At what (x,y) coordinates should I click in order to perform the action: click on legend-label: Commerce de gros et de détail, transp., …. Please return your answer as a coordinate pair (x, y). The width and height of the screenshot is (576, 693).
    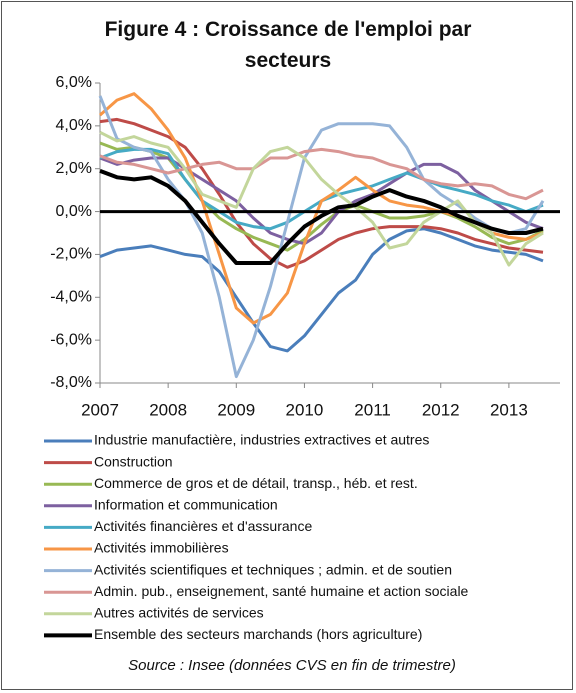
    Looking at the image, I should click on (256, 483).